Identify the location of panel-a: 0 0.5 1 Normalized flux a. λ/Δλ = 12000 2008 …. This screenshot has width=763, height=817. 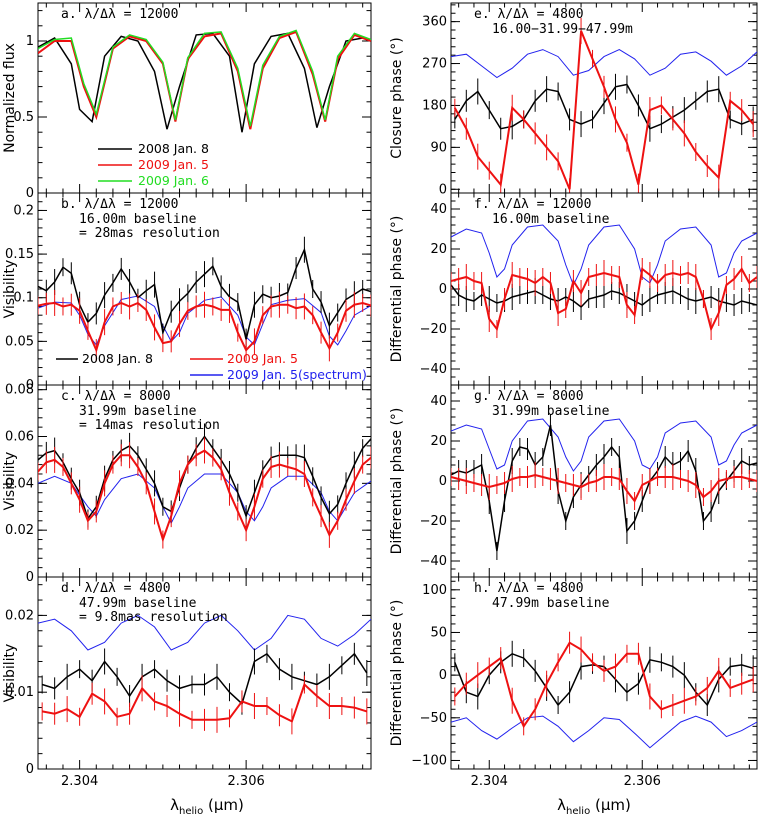
(187, 101).